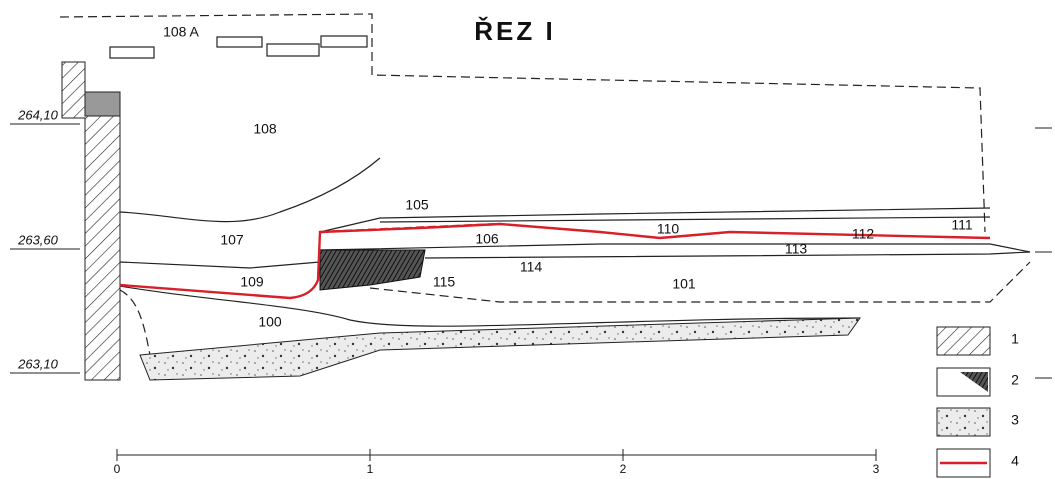 This screenshot has width=1055, height=479. What do you see at coordinates (684, 284) in the screenshot?
I see `layer-label: 101` at bounding box center [684, 284].